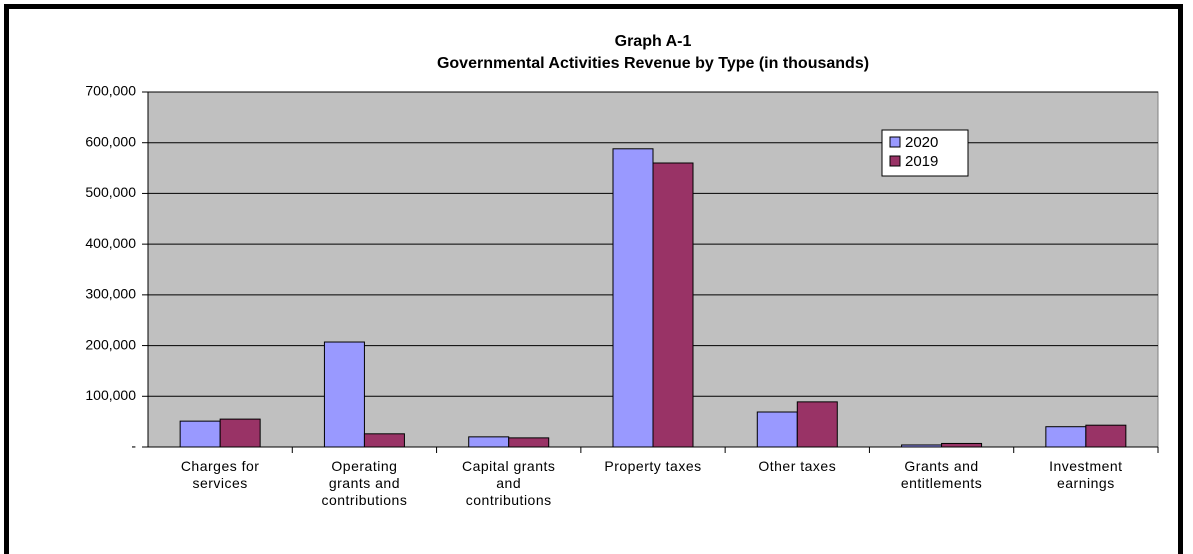  I want to click on legend-label: 2020, so click(921, 142).